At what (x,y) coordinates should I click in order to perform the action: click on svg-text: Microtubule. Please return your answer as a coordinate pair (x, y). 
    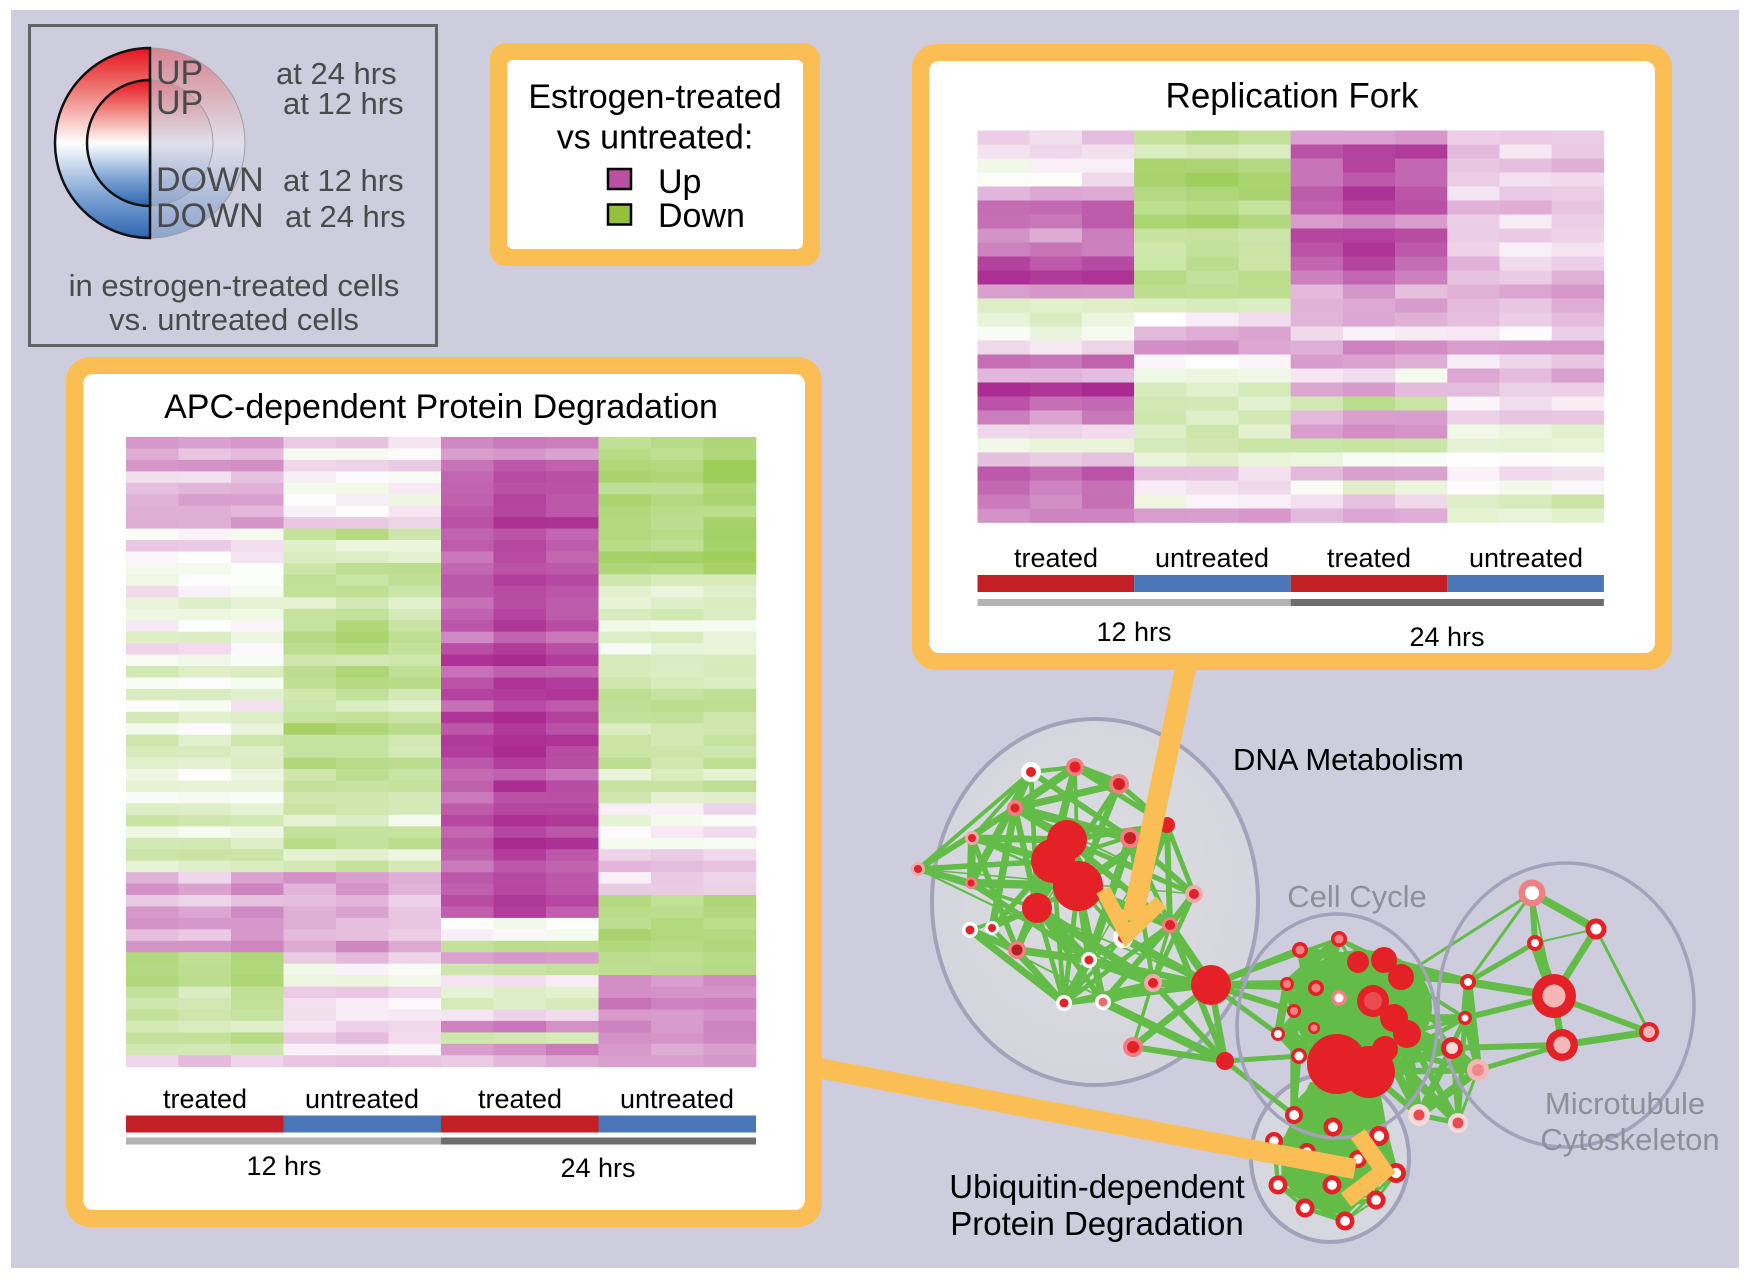
    Looking at the image, I should click on (1625, 1103).